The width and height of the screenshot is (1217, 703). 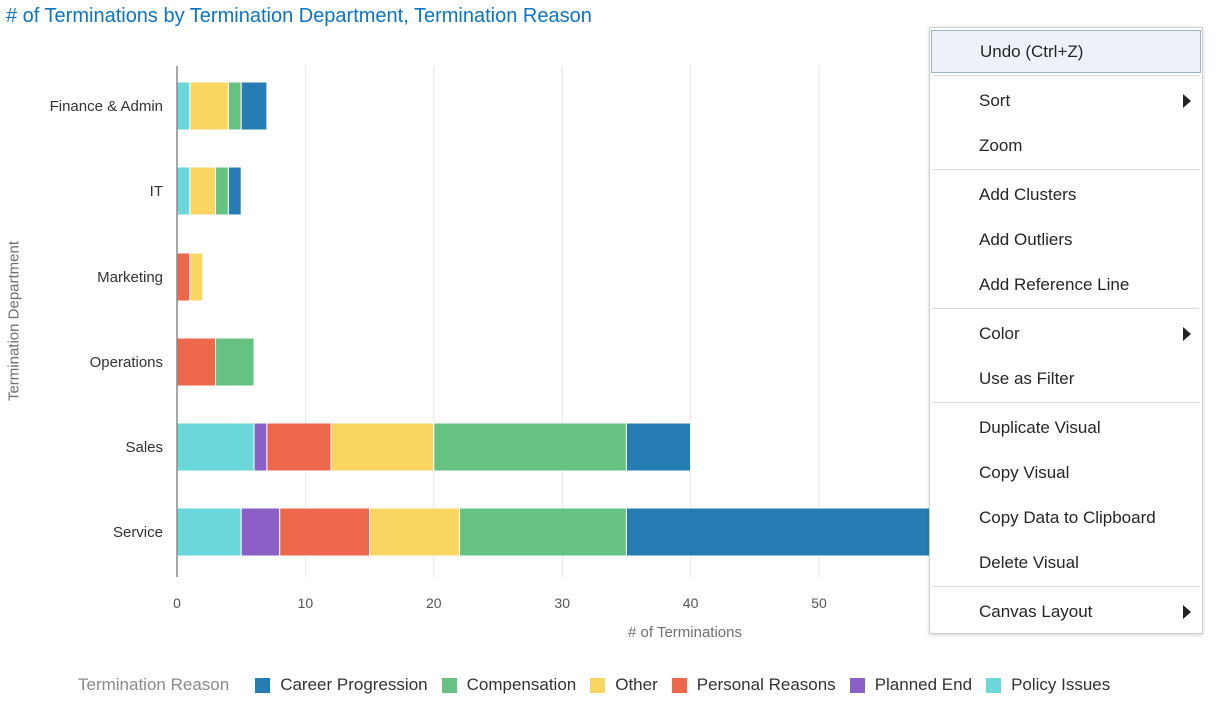 I want to click on x-axis-label: # of Terminations, so click(x=685, y=632).